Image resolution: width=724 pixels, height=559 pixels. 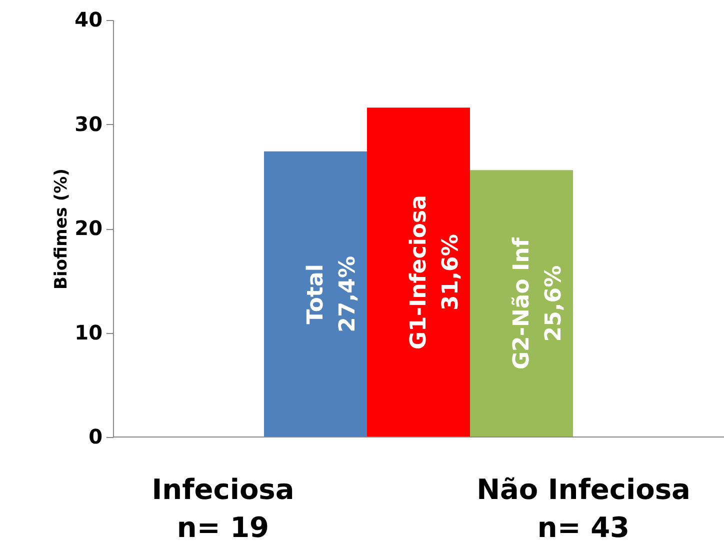 I want to click on text: Não Infeciosa n= 43, so click(x=583, y=508).